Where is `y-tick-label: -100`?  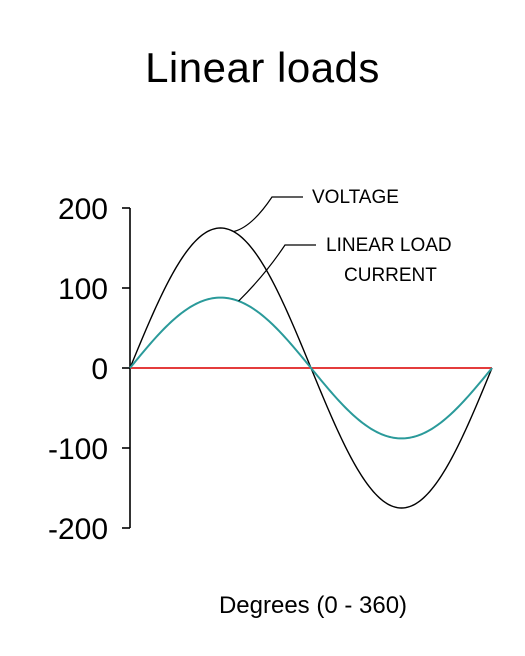 y-tick-label: -100 is located at coordinates (78, 449).